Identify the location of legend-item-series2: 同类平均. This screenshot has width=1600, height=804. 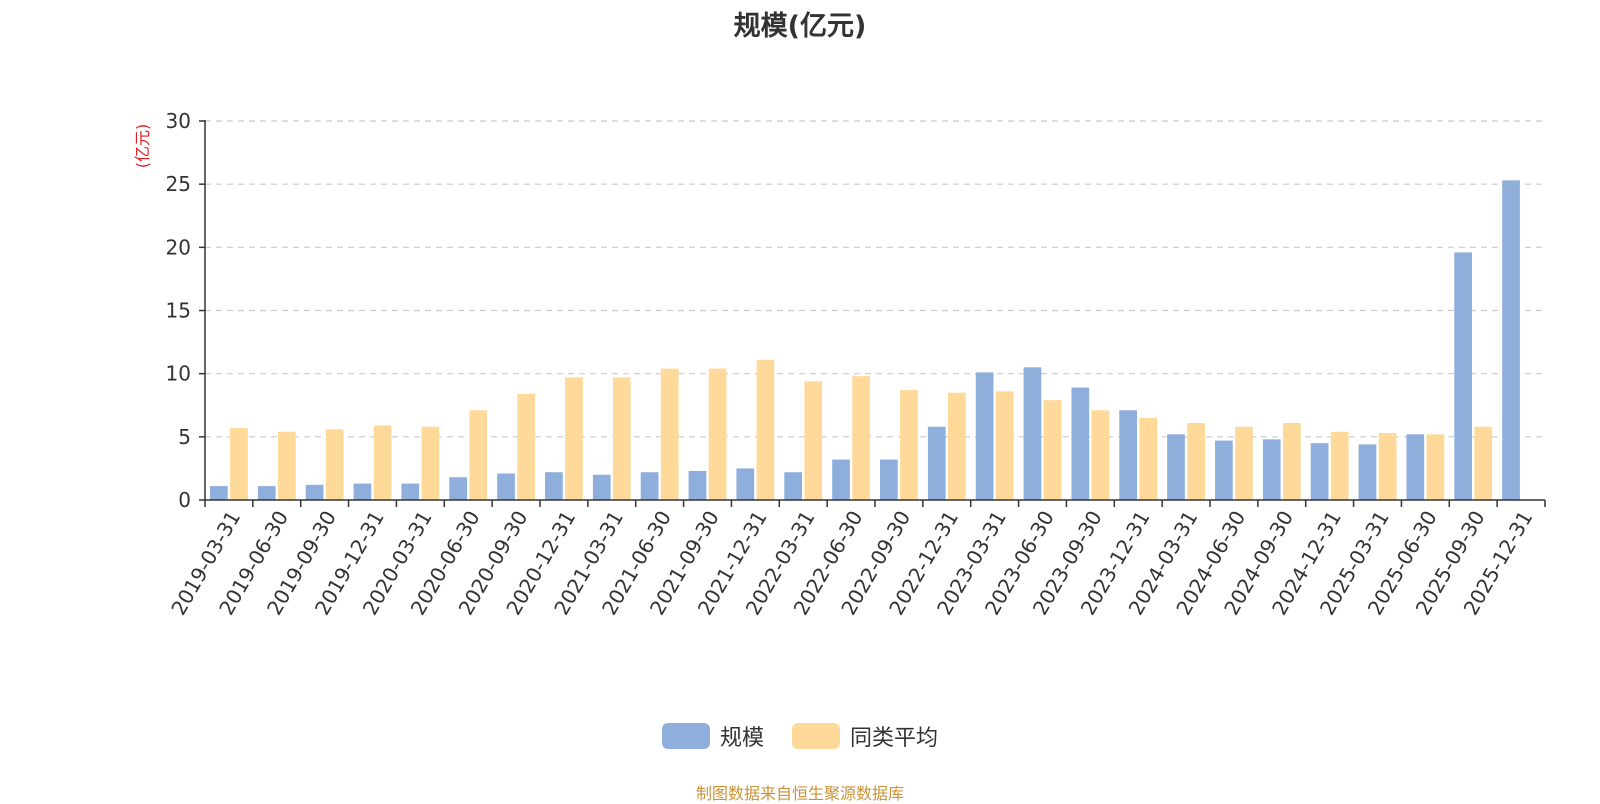
(865, 736).